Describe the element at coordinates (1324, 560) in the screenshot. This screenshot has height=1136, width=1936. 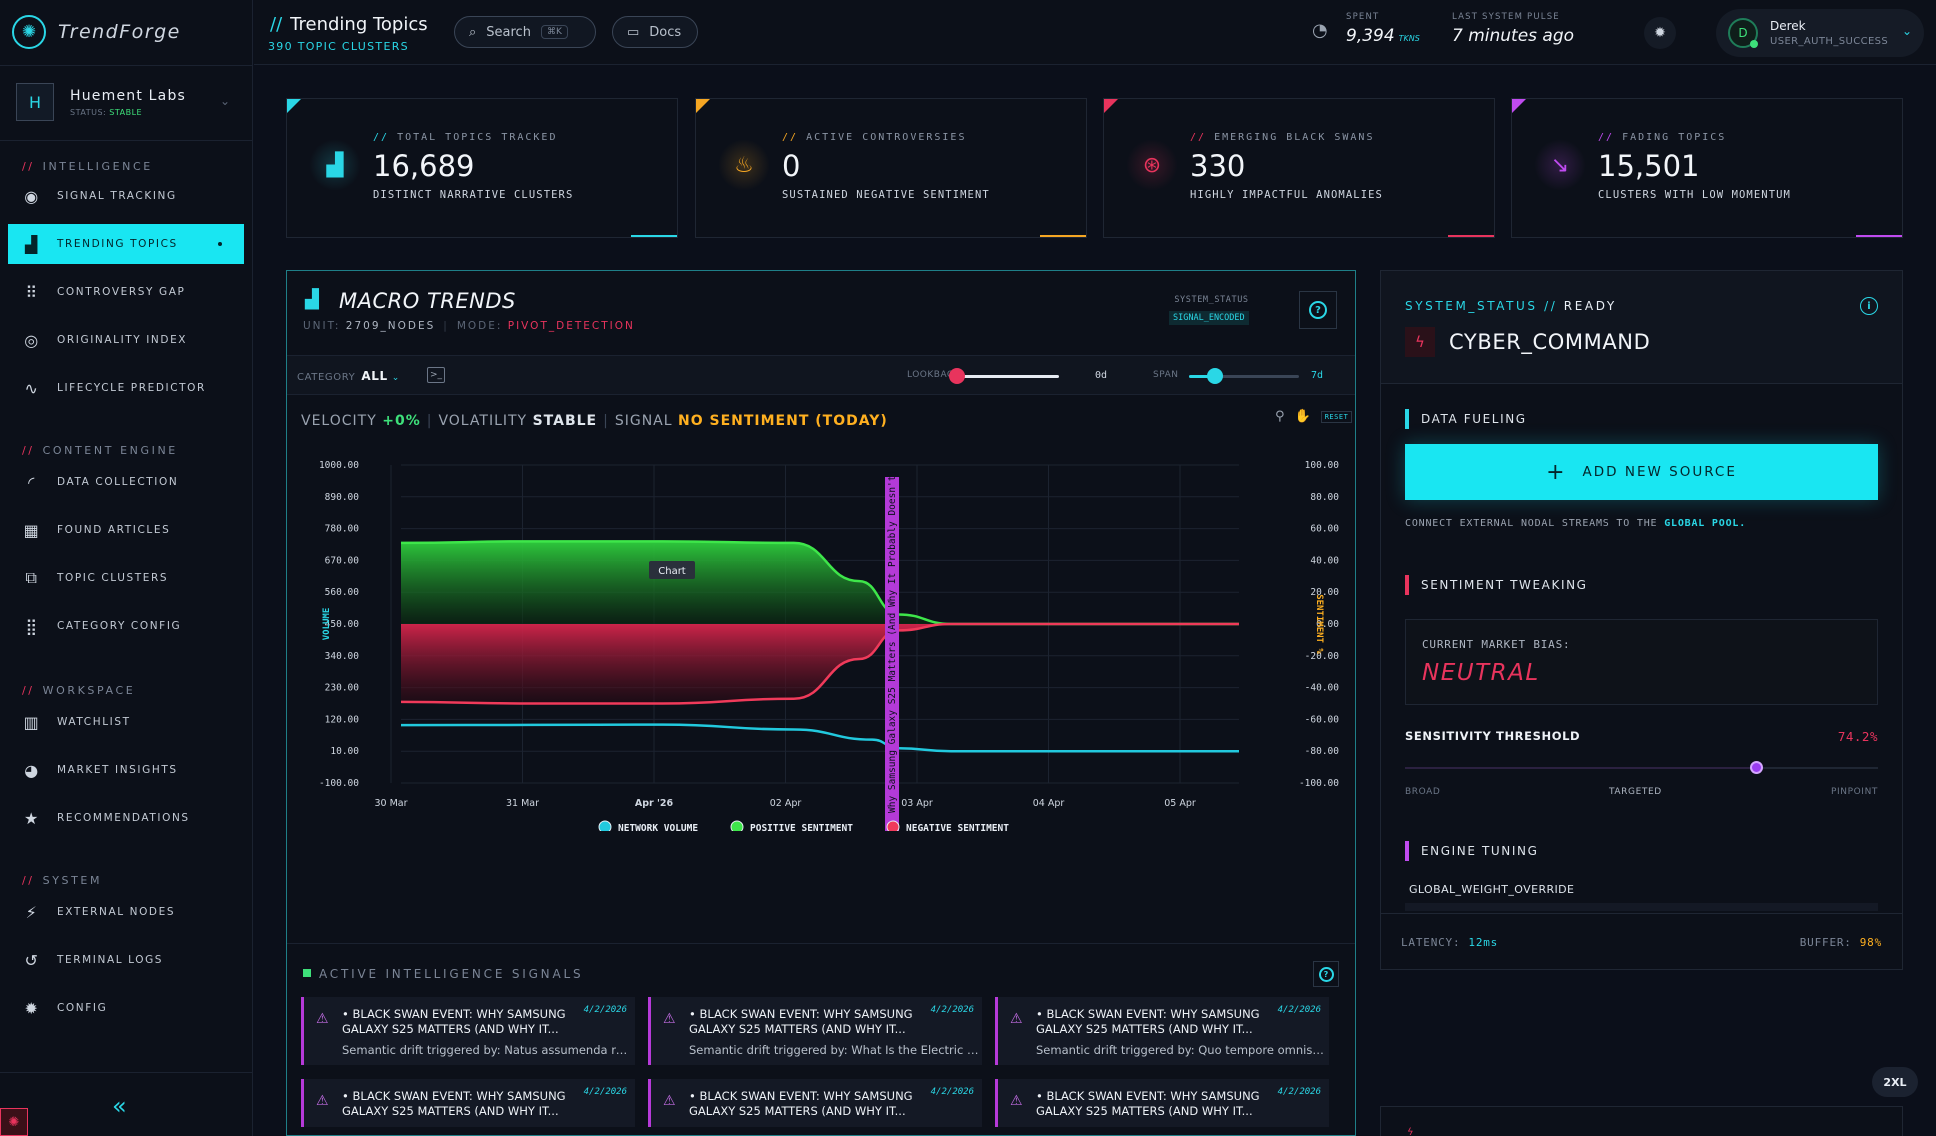
I see `y-right-tick: 40.00` at that location.